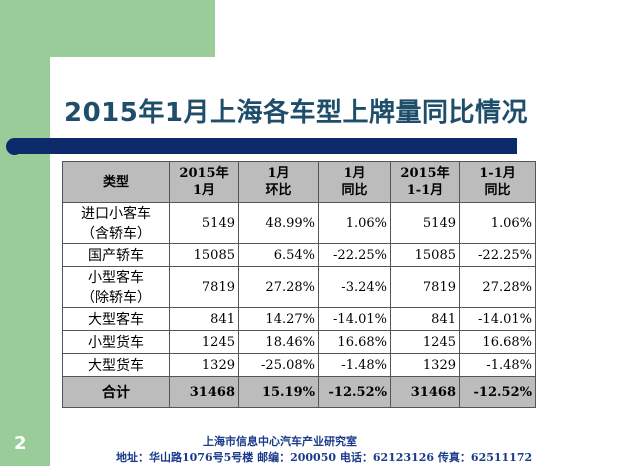 The image size is (620, 466). I want to click on cell-jan: 1245, so click(204, 342).